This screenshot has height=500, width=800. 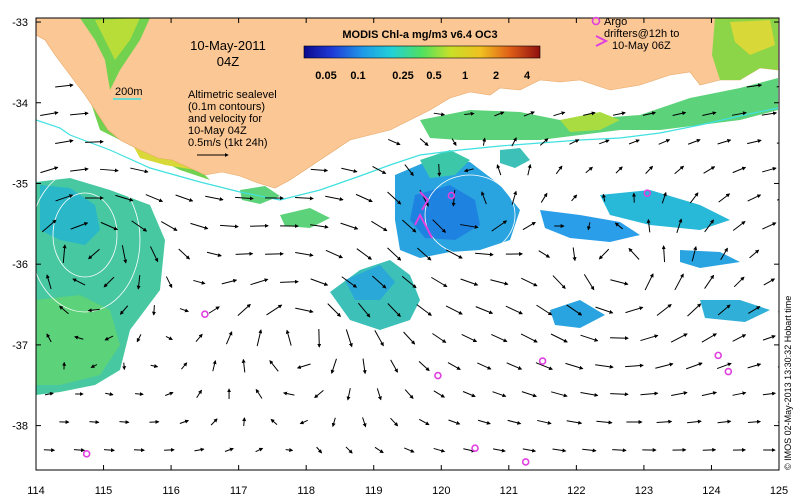 I want to click on note-line-1: Altimetric sealevel, so click(x=232, y=95).